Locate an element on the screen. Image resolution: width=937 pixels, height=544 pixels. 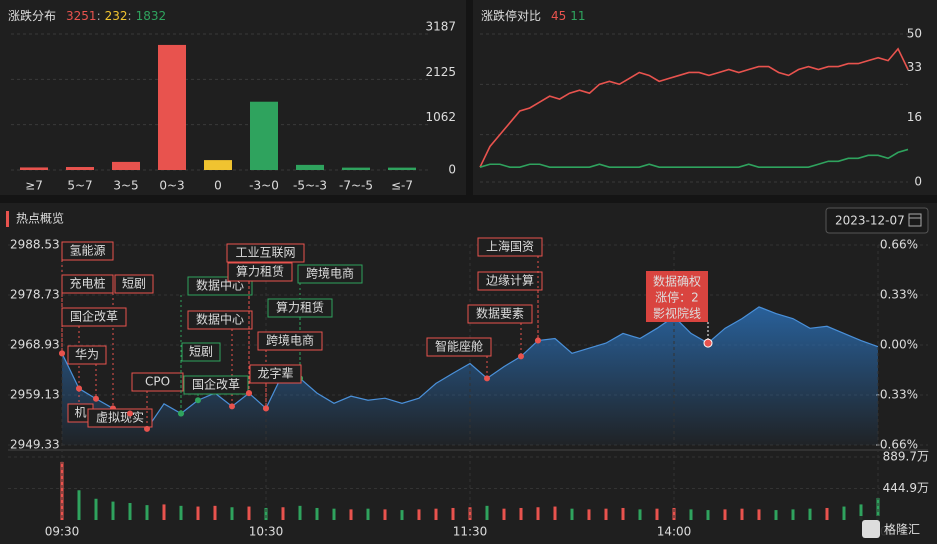
summary-value: 45 is located at coordinates (558, 16).